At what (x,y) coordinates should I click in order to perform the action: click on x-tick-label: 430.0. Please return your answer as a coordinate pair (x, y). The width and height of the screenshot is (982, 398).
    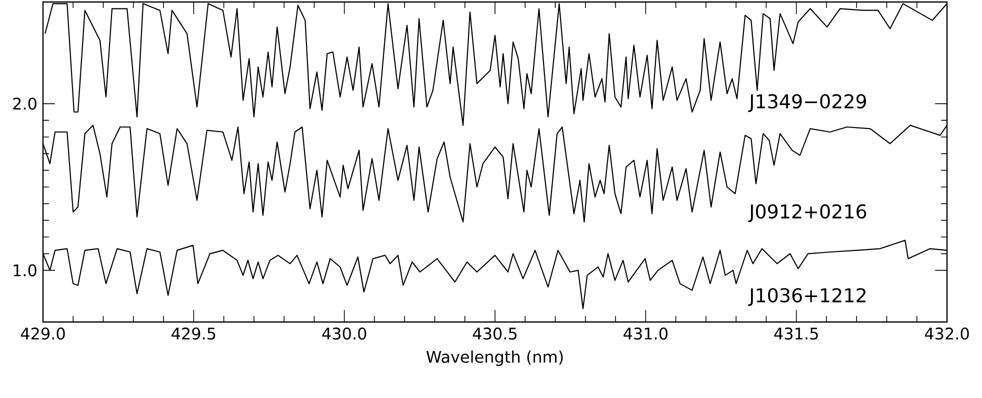
    Looking at the image, I should click on (344, 334).